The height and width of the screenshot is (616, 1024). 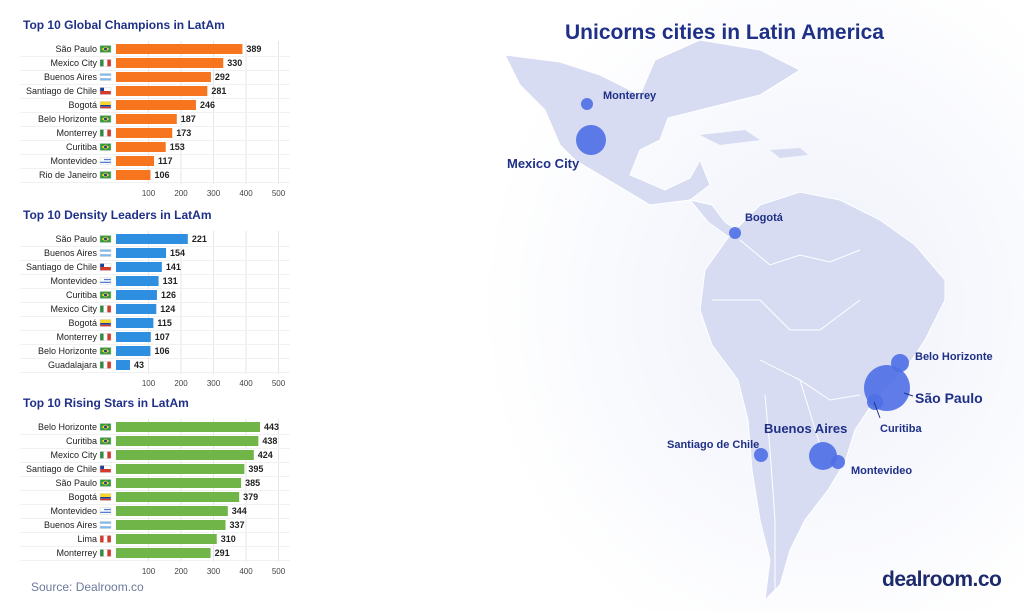 What do you see at coordinates (71, 525) in the screenshot?
I see `category-label: Buenos Aires` at bounding box center [71, 525].